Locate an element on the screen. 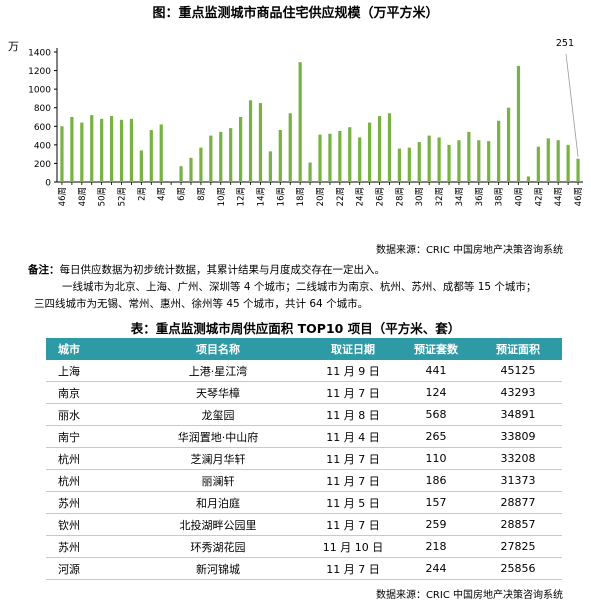  x-tick-label: 46周 is located at coordinates (63, 196).